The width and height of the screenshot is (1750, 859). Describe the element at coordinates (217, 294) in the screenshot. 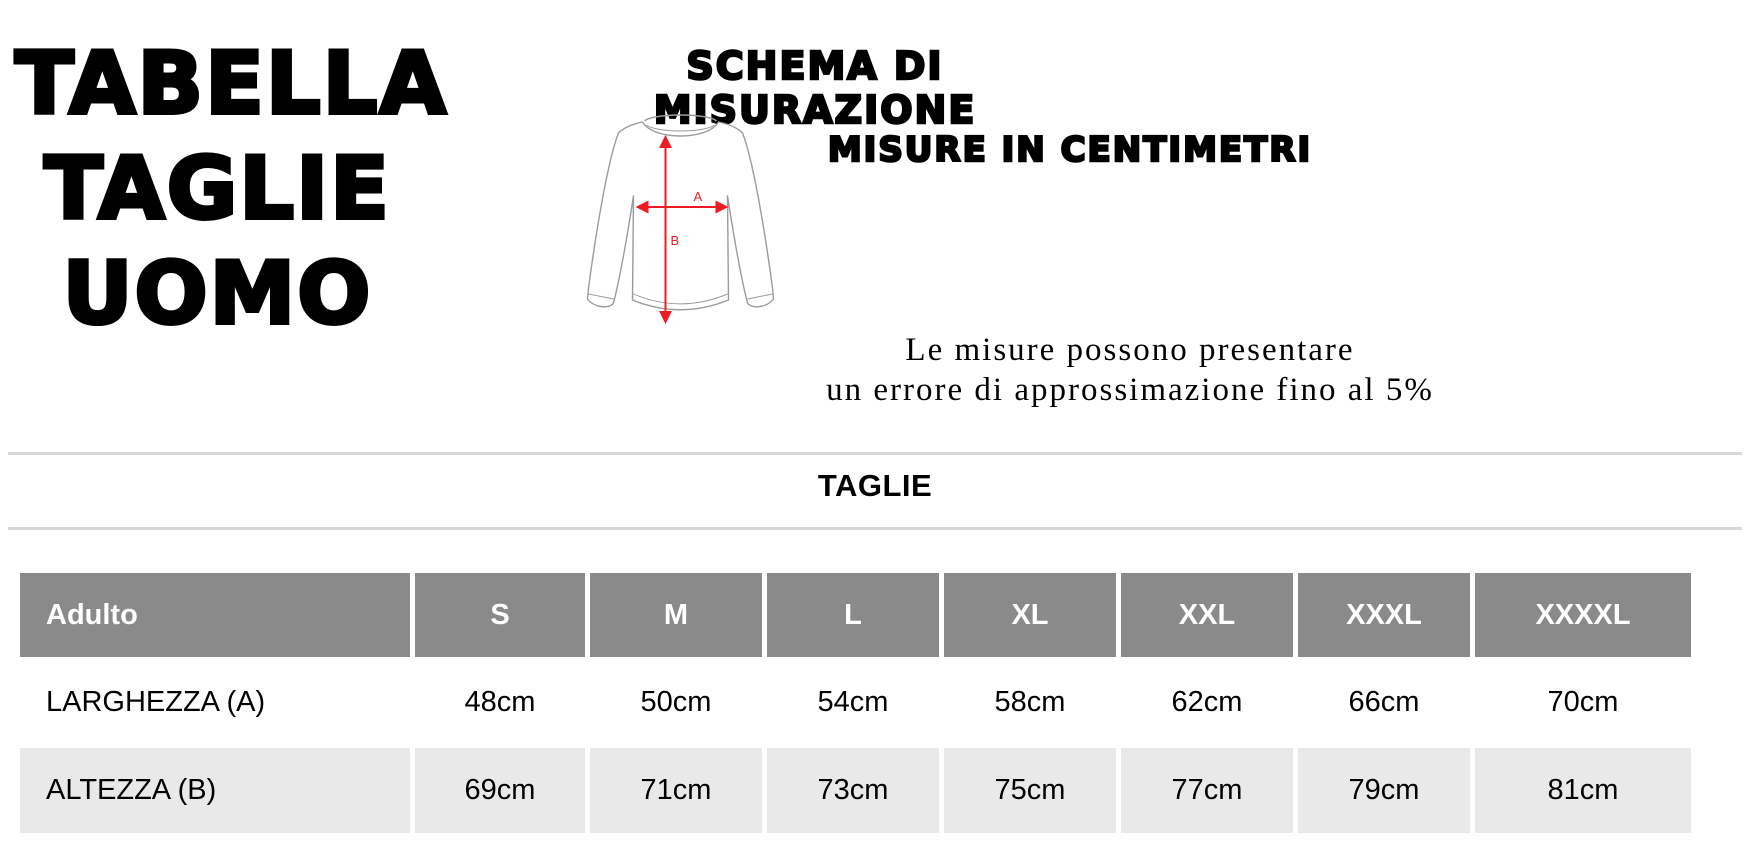

I see `page-title-line-3: UOMO` at that location.